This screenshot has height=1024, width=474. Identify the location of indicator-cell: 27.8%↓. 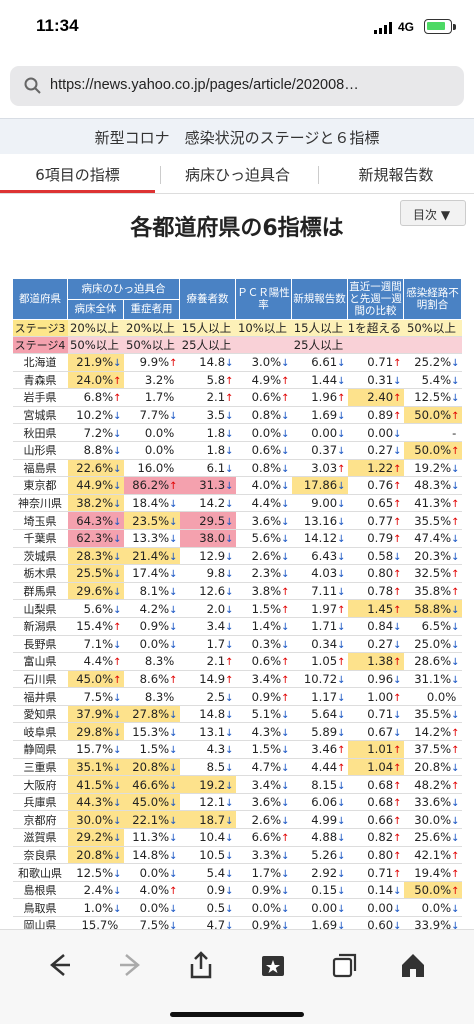
(151, 714).